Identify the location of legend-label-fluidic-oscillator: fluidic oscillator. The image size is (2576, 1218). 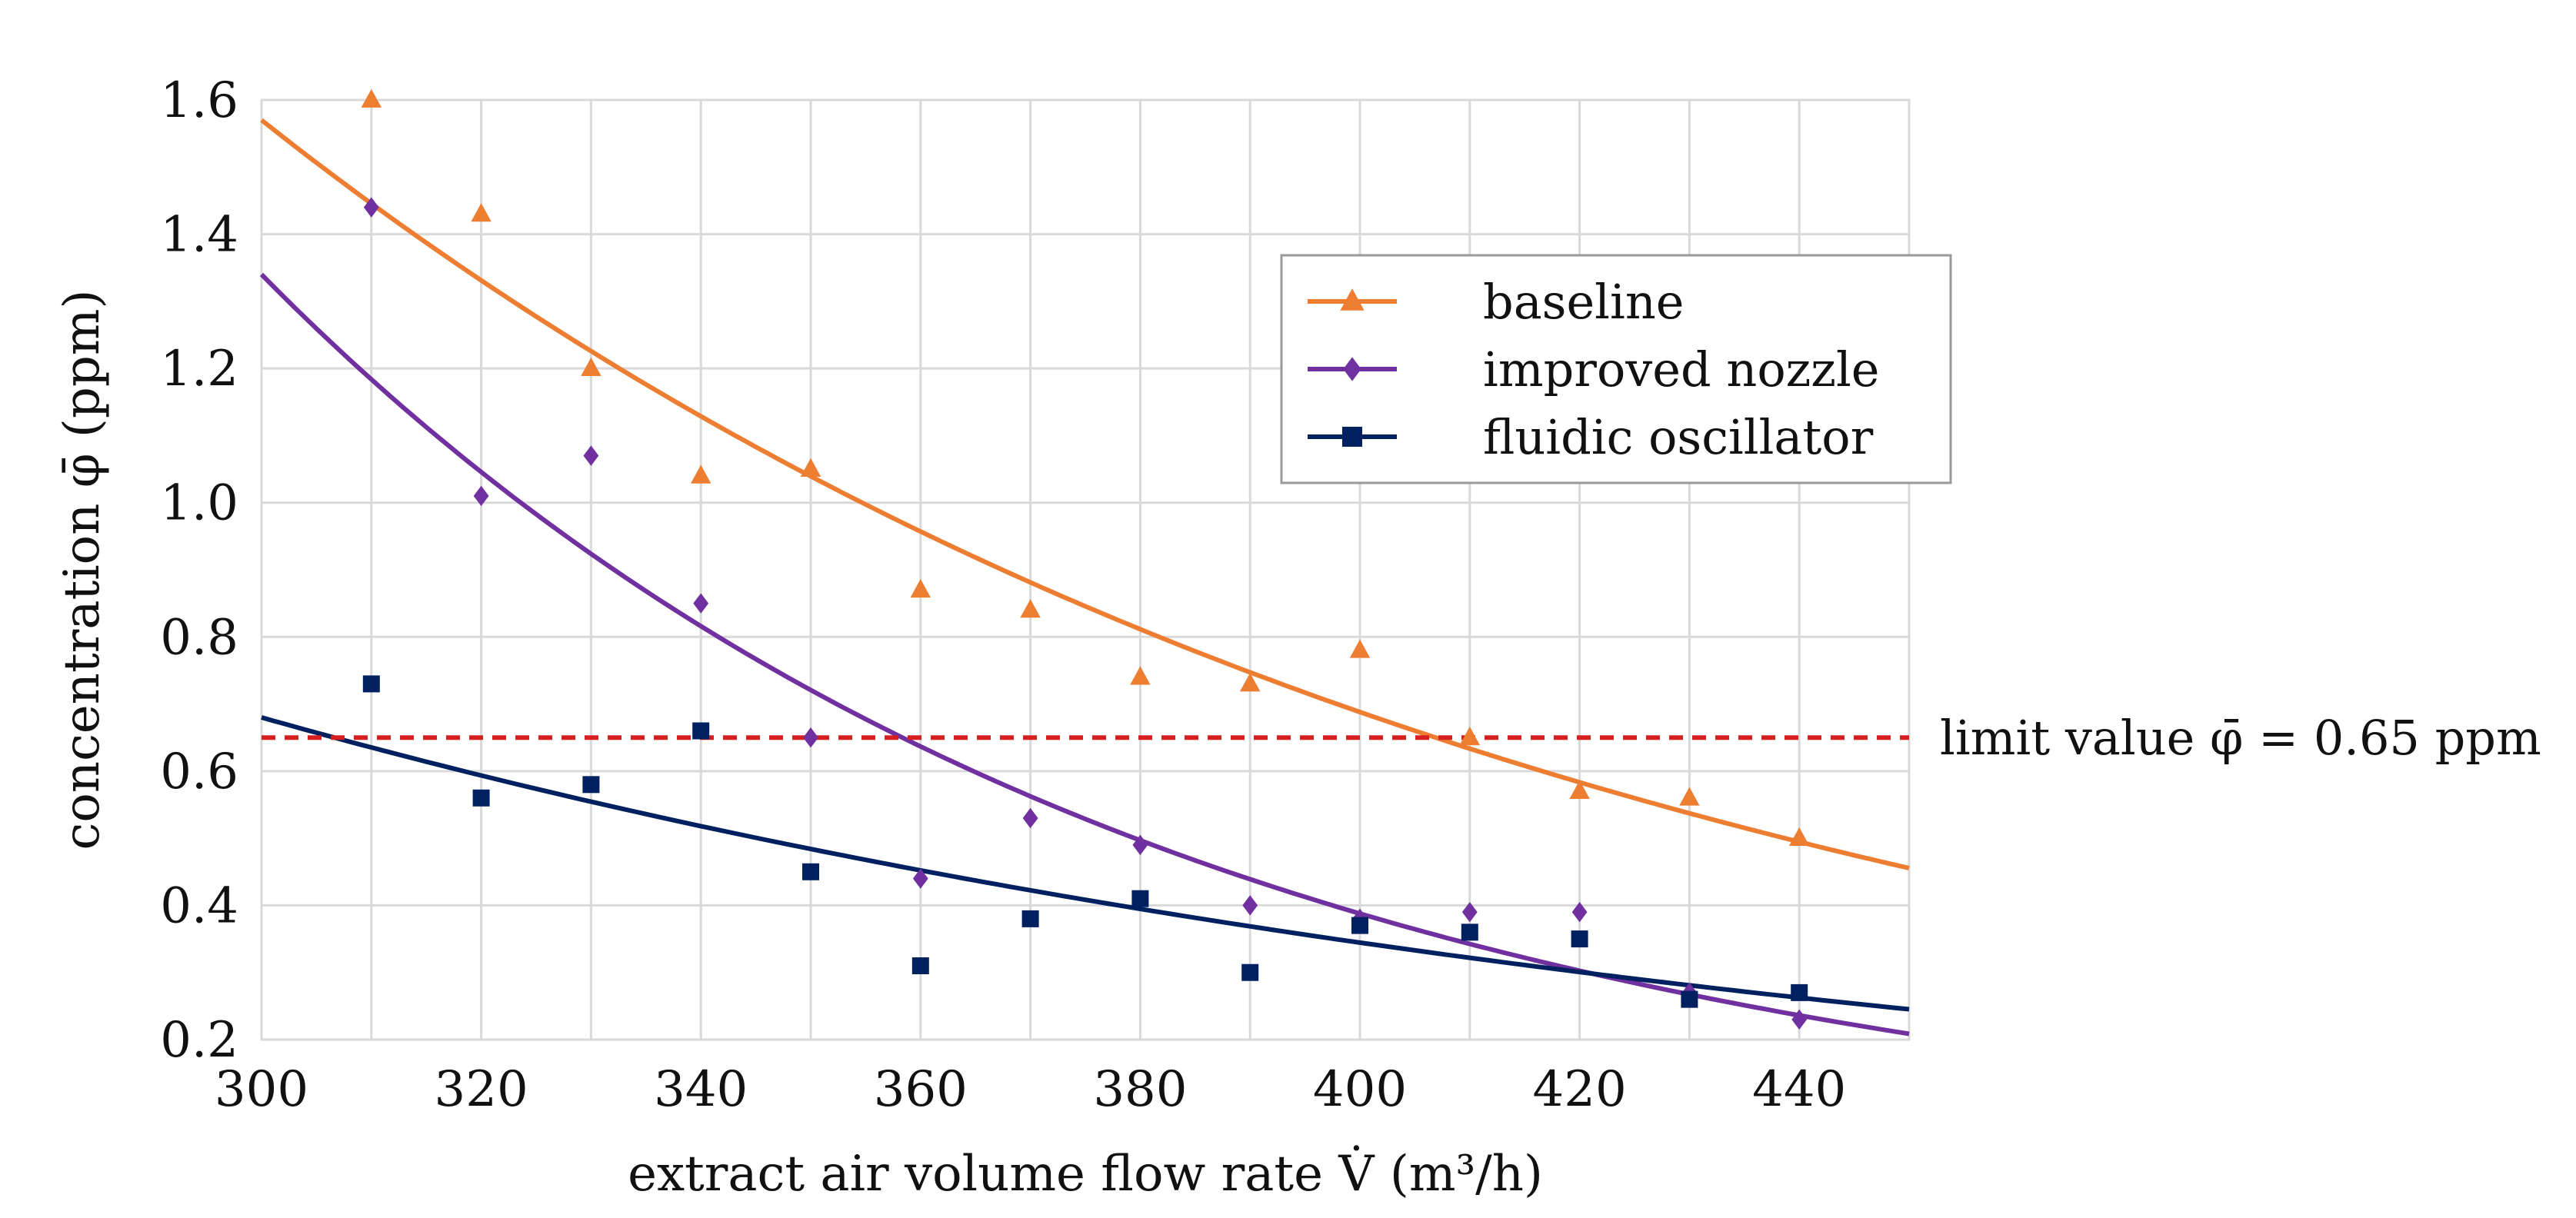
(1678, 437).